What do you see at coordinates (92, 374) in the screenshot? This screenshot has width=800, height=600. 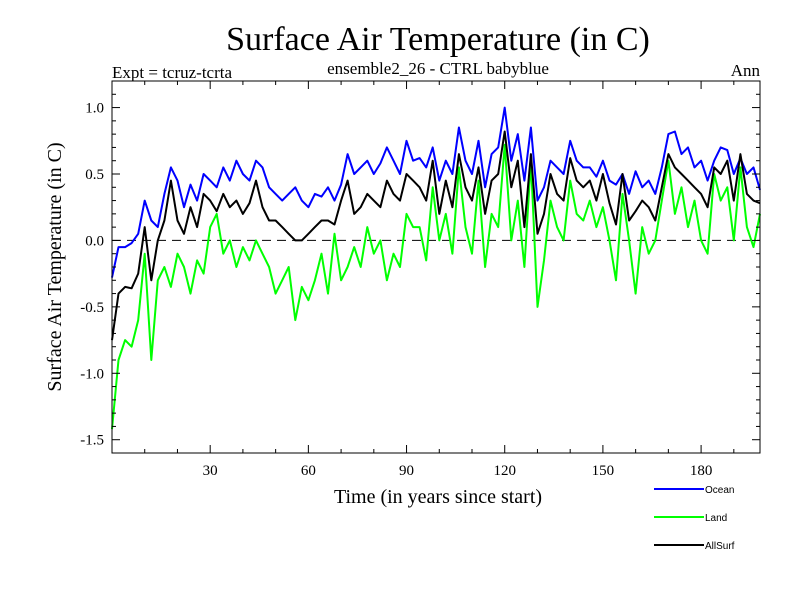 I see `y-tick-label: -1.0` at bounding box center [92, 374].